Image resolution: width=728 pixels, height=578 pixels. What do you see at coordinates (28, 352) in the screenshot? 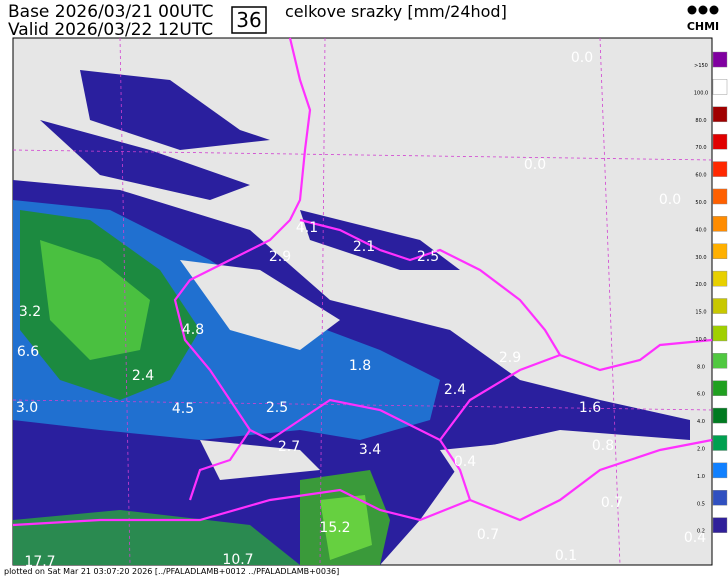
I see `precipitation-value: 6.6` at bounding box center [28, 352].